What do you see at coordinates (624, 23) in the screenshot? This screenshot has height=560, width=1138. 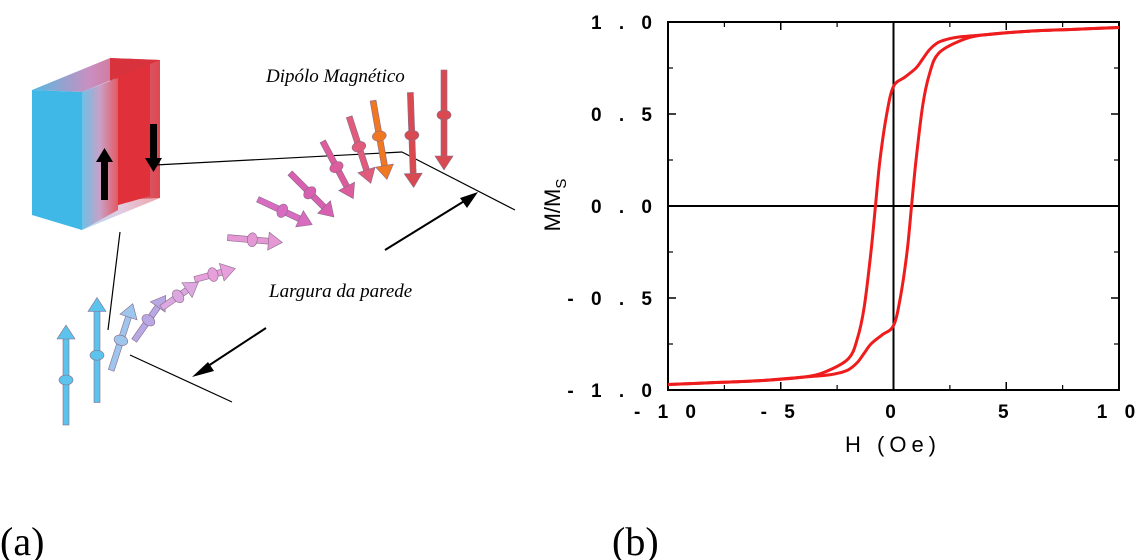 I see `y-tick-label: 1 . 0` at bounding box center [624, 23].